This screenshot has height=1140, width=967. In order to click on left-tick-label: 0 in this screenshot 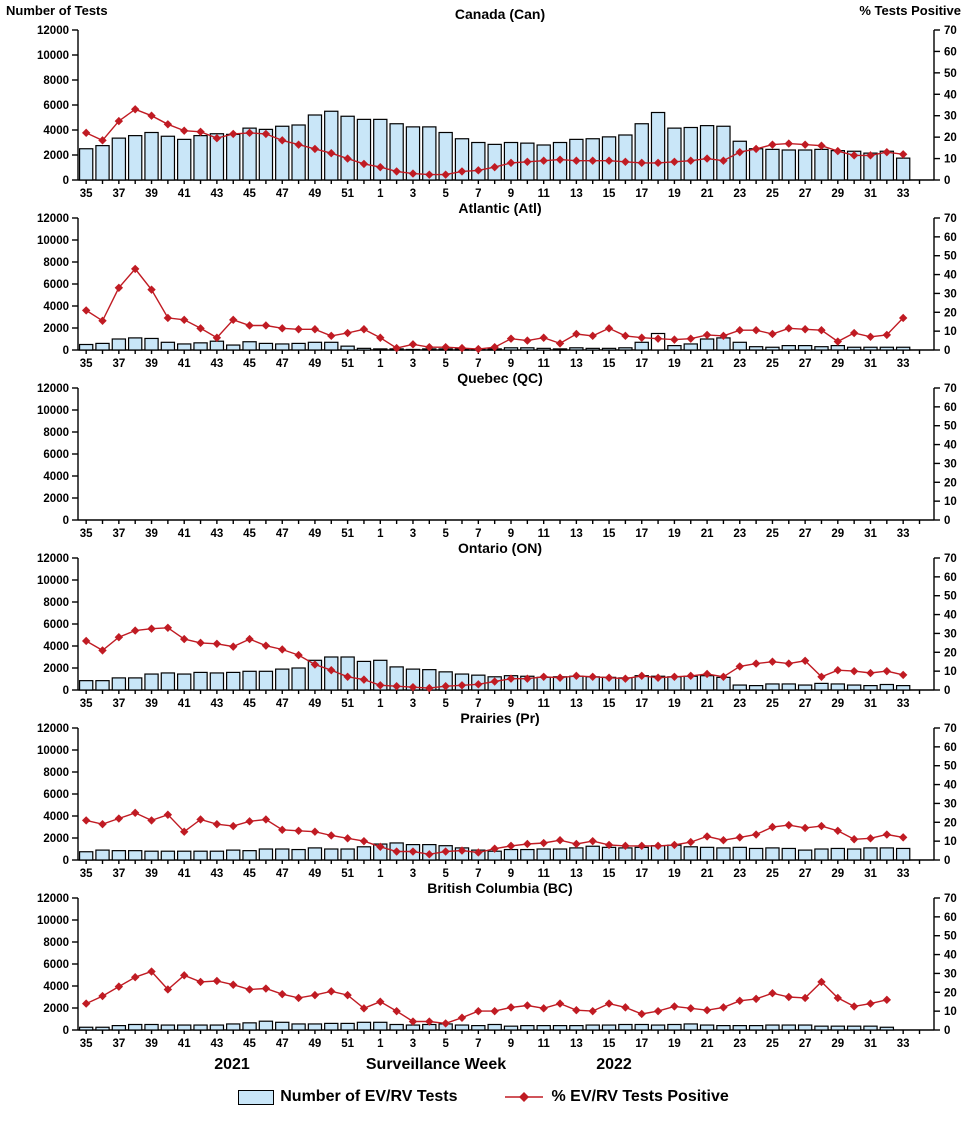, I will do `click(66, 861)`.